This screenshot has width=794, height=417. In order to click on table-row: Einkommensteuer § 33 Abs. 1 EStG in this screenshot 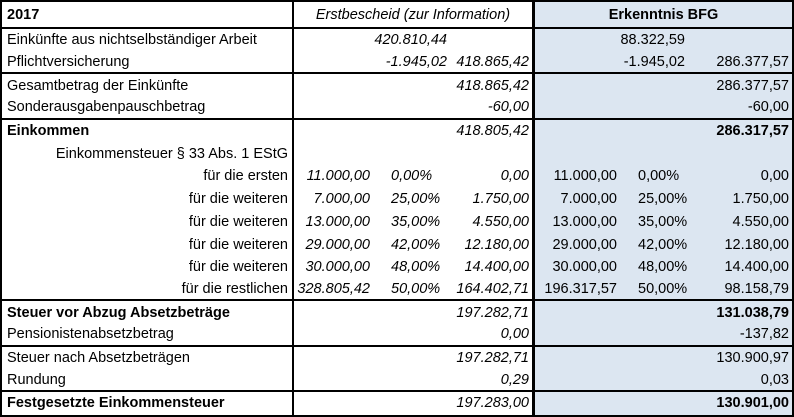, I will do `click(397, 154)`.